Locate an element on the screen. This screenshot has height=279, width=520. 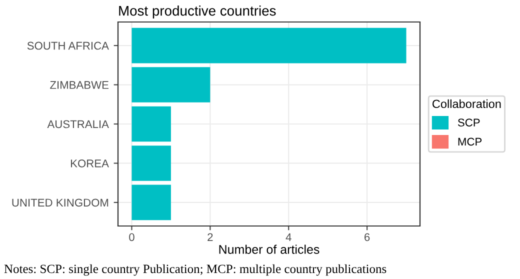
text: Notes: SCP: single country Publication; MCP: multiple country publications is located at coordinates (195, 270).